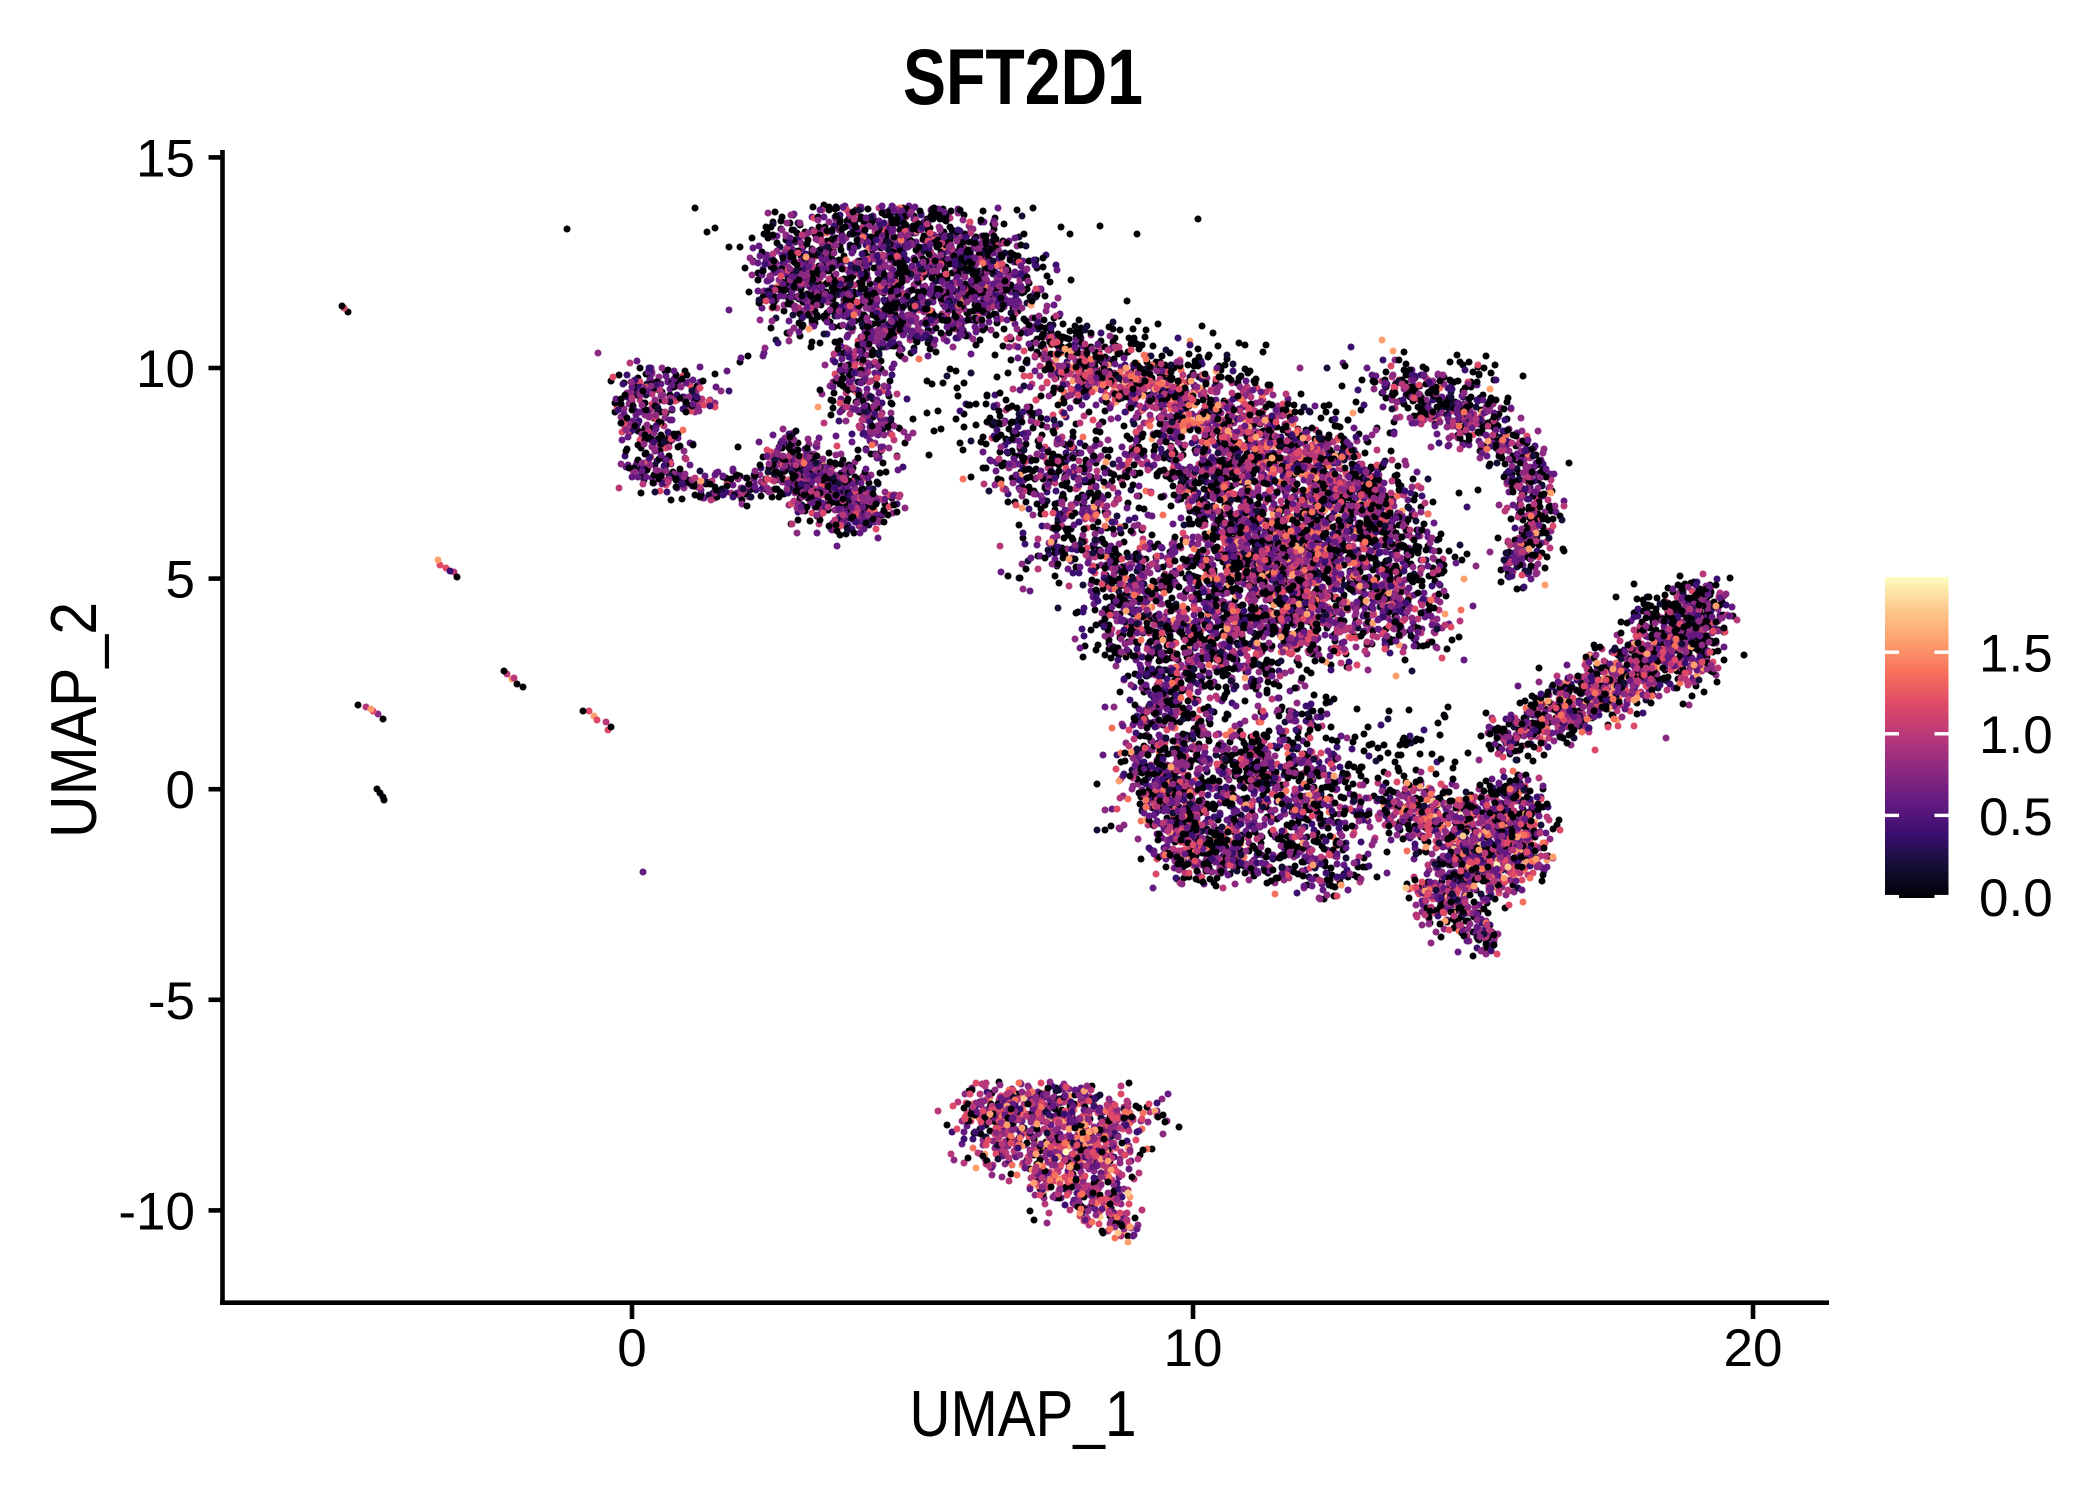  What do you see at coordinates (156, 1211) in the screenshot?
I see `svg-text: -10` at bounding box center [156, 1211].